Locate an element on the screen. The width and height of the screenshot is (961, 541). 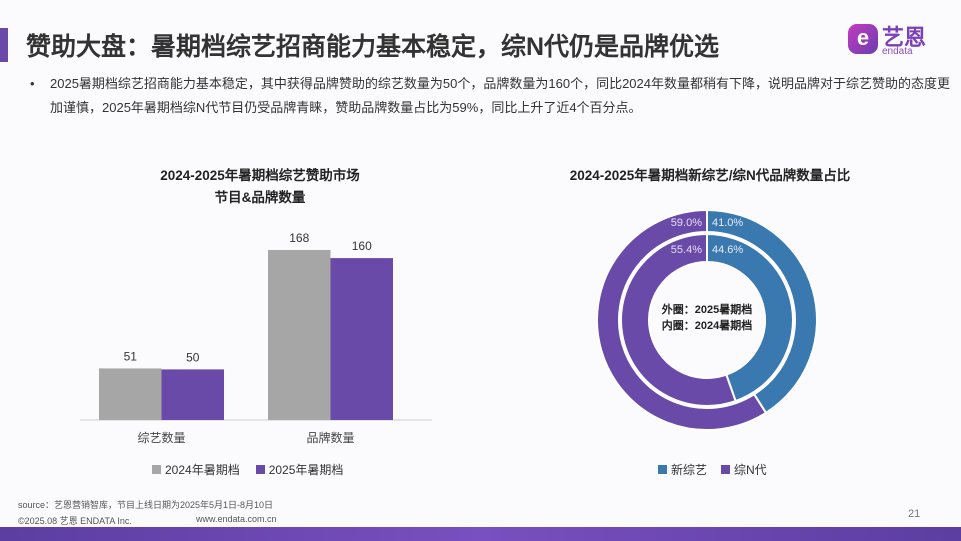
bar-legend: 2024年暑期档 2025年暑期档 is located at coordinates (247, 469).